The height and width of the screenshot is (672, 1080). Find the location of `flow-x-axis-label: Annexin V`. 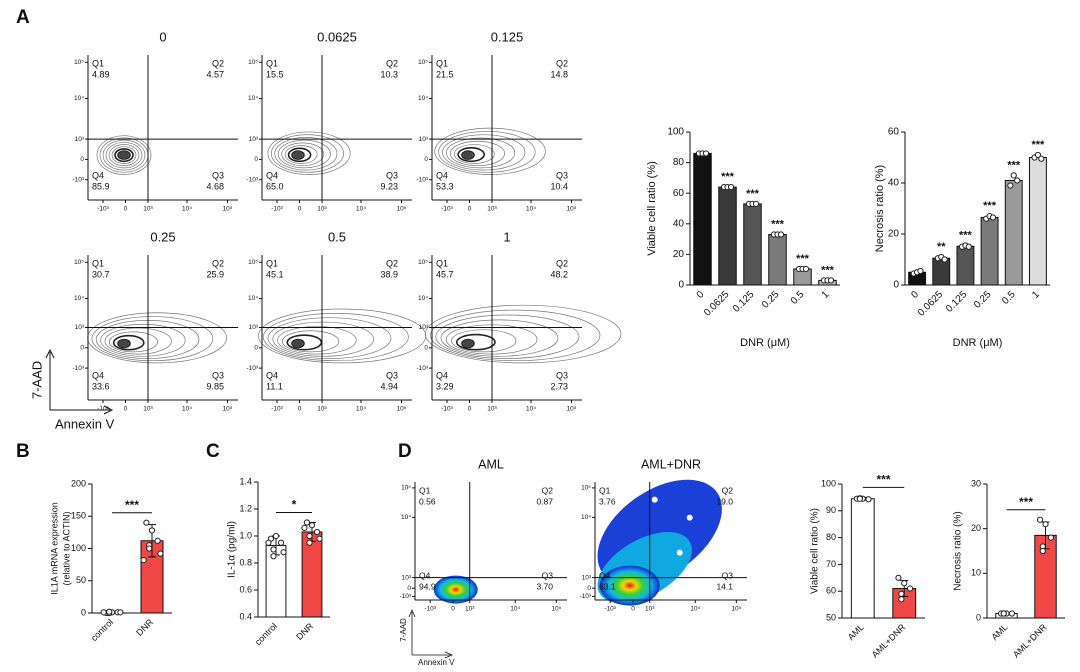

flow-x-axis-label: Annexin V is located at coordinates (436, 662).